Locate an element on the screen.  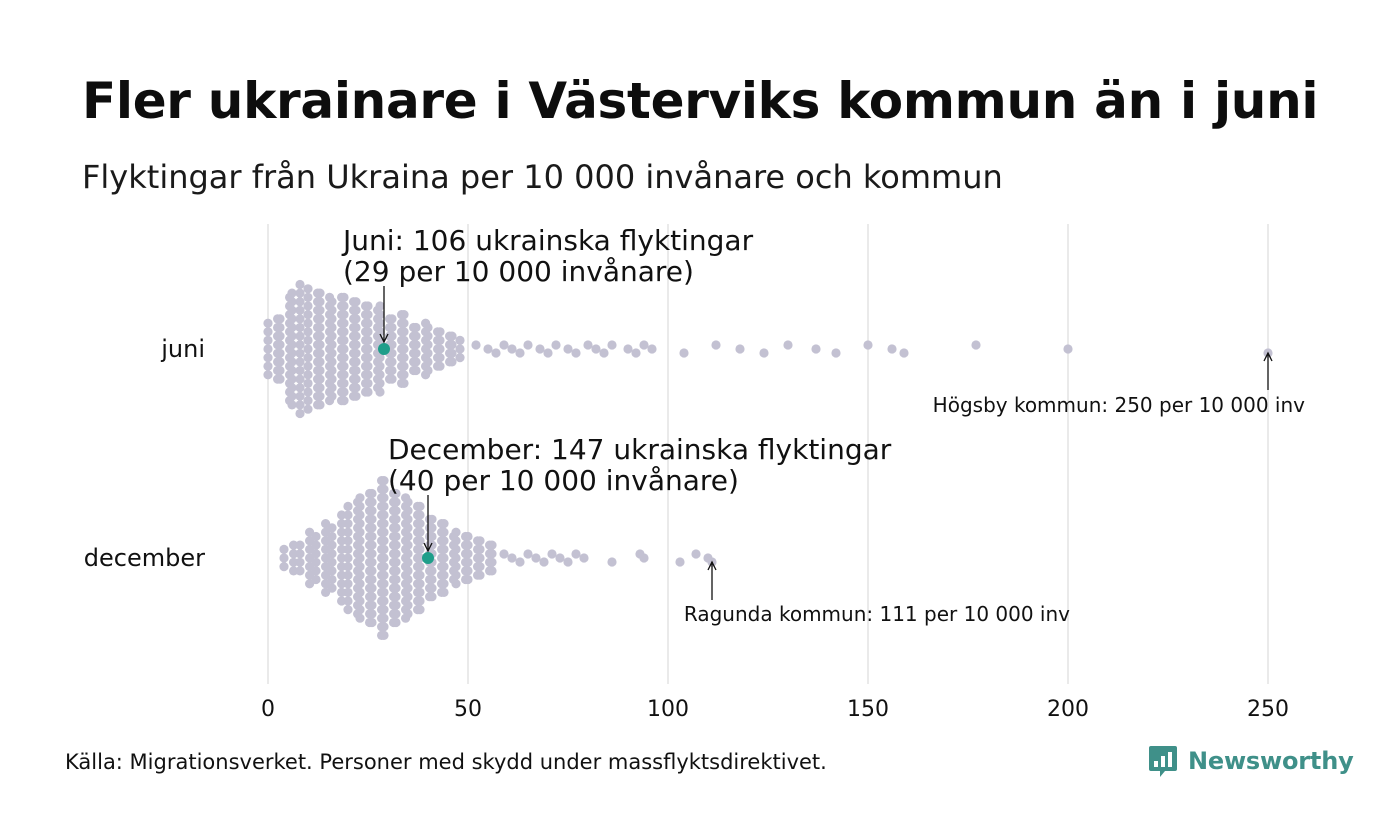
extreme-label: Högsby kommun: 250 per 10 000 inv is located at coordinates (1119, 405).